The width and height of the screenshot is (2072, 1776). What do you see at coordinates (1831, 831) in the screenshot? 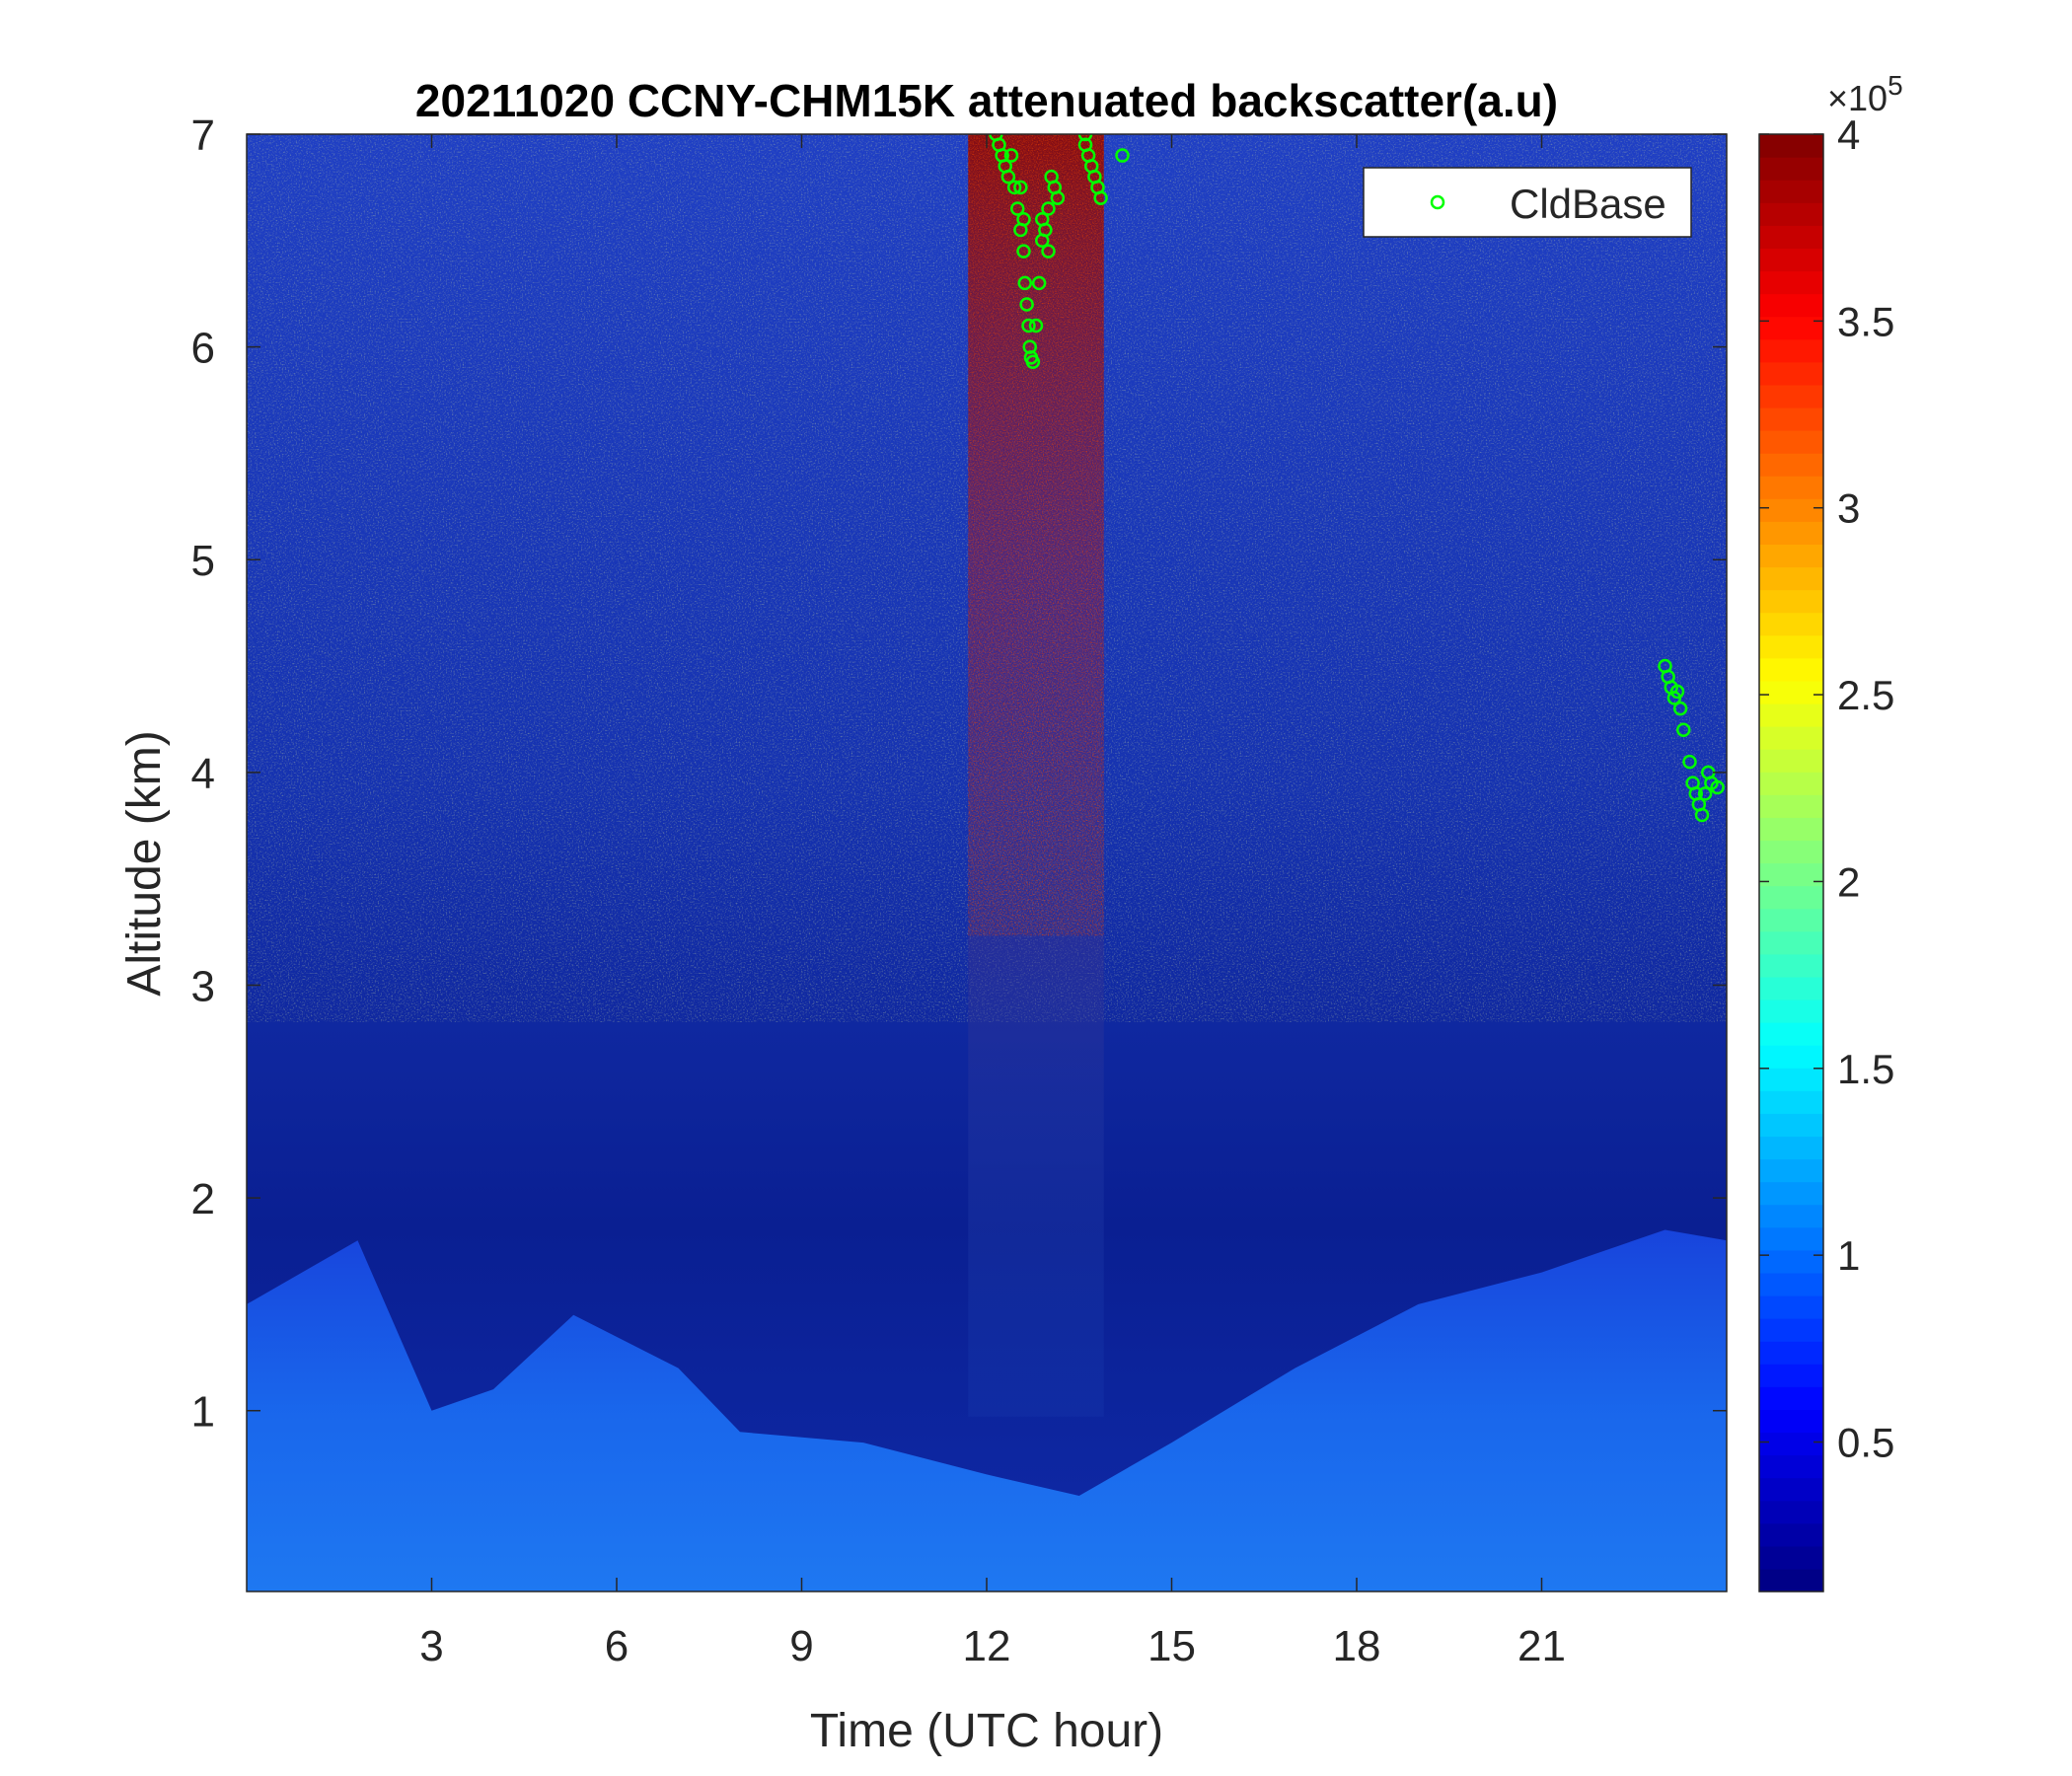
I see `colorbar: 0.5 1 1.5 2 2.5 3 3.5 4 ×10⁵` at bounding box center [1831, 831].